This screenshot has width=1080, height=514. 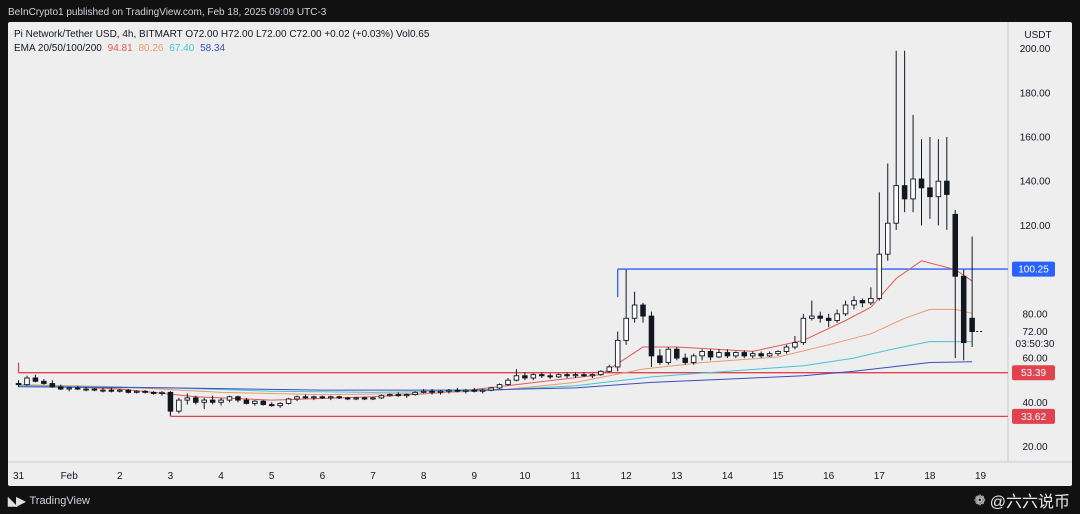 I want to click on x-tick-label: 14, so click(x=728, y=476).